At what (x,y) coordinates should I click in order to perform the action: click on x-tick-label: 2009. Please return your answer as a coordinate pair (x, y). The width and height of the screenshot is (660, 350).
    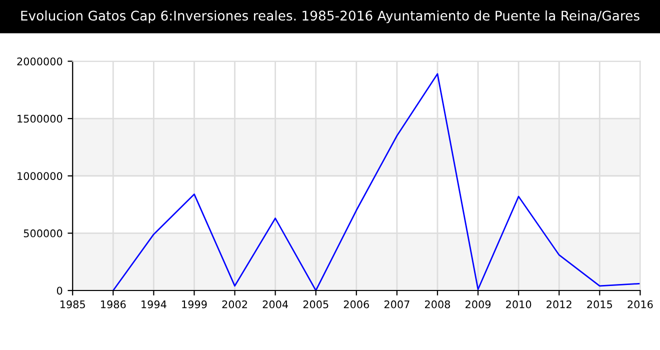
    Looking at the image, I should click on (478, 304).